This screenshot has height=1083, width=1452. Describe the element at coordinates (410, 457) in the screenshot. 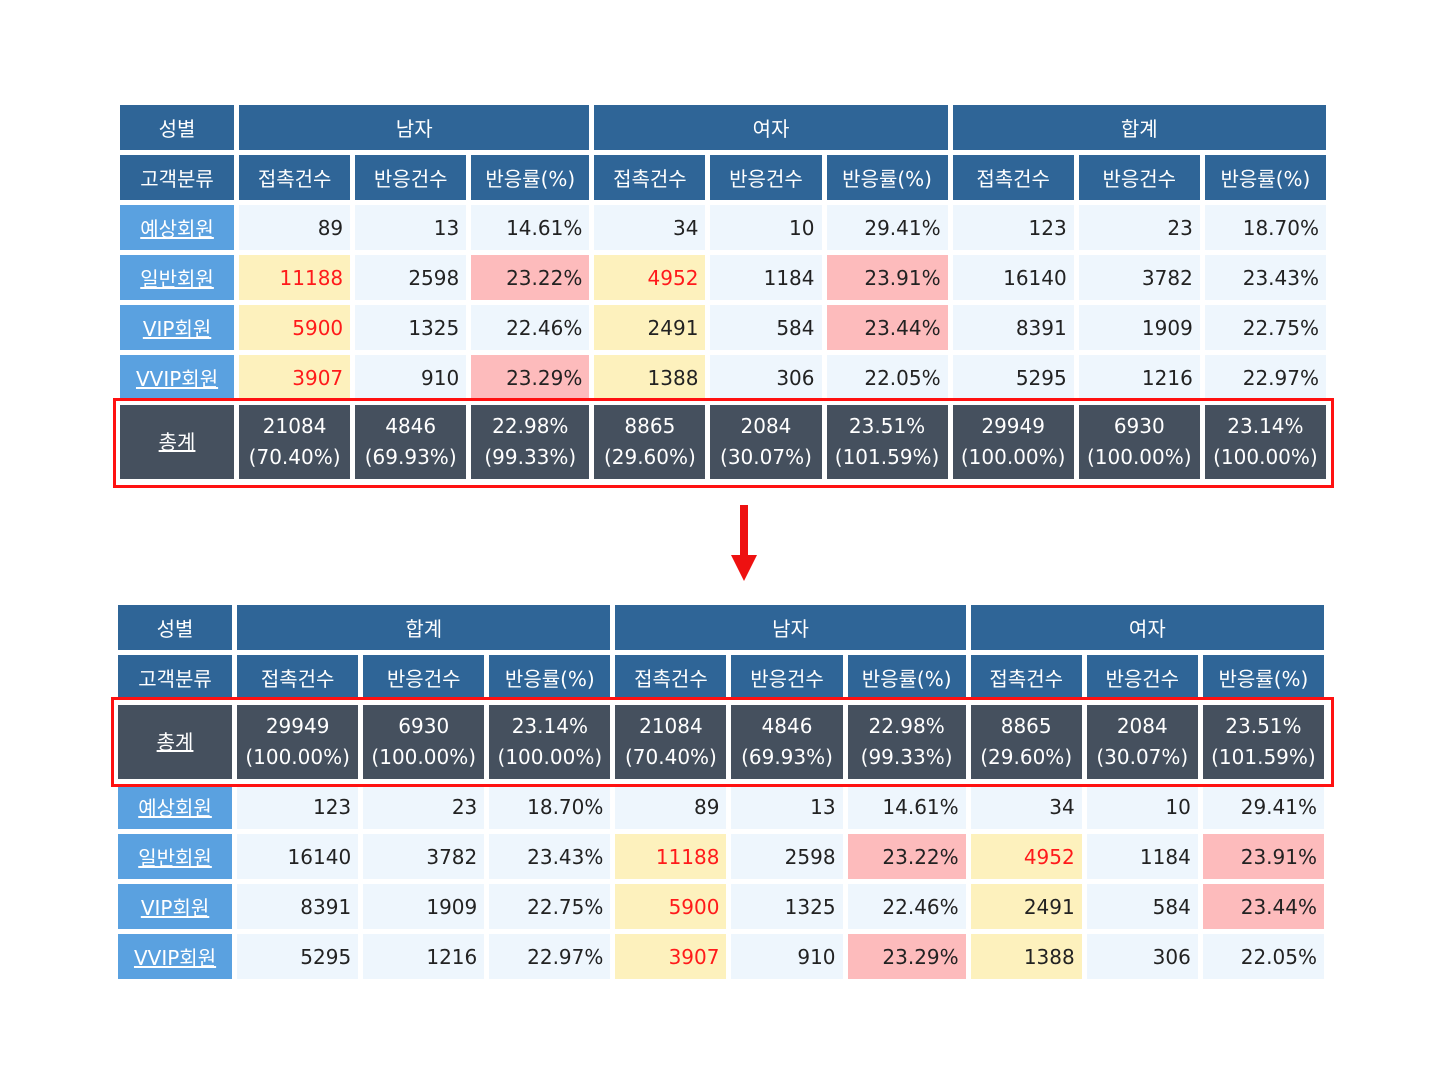

I see `total-share: (69.93%)` at that location.